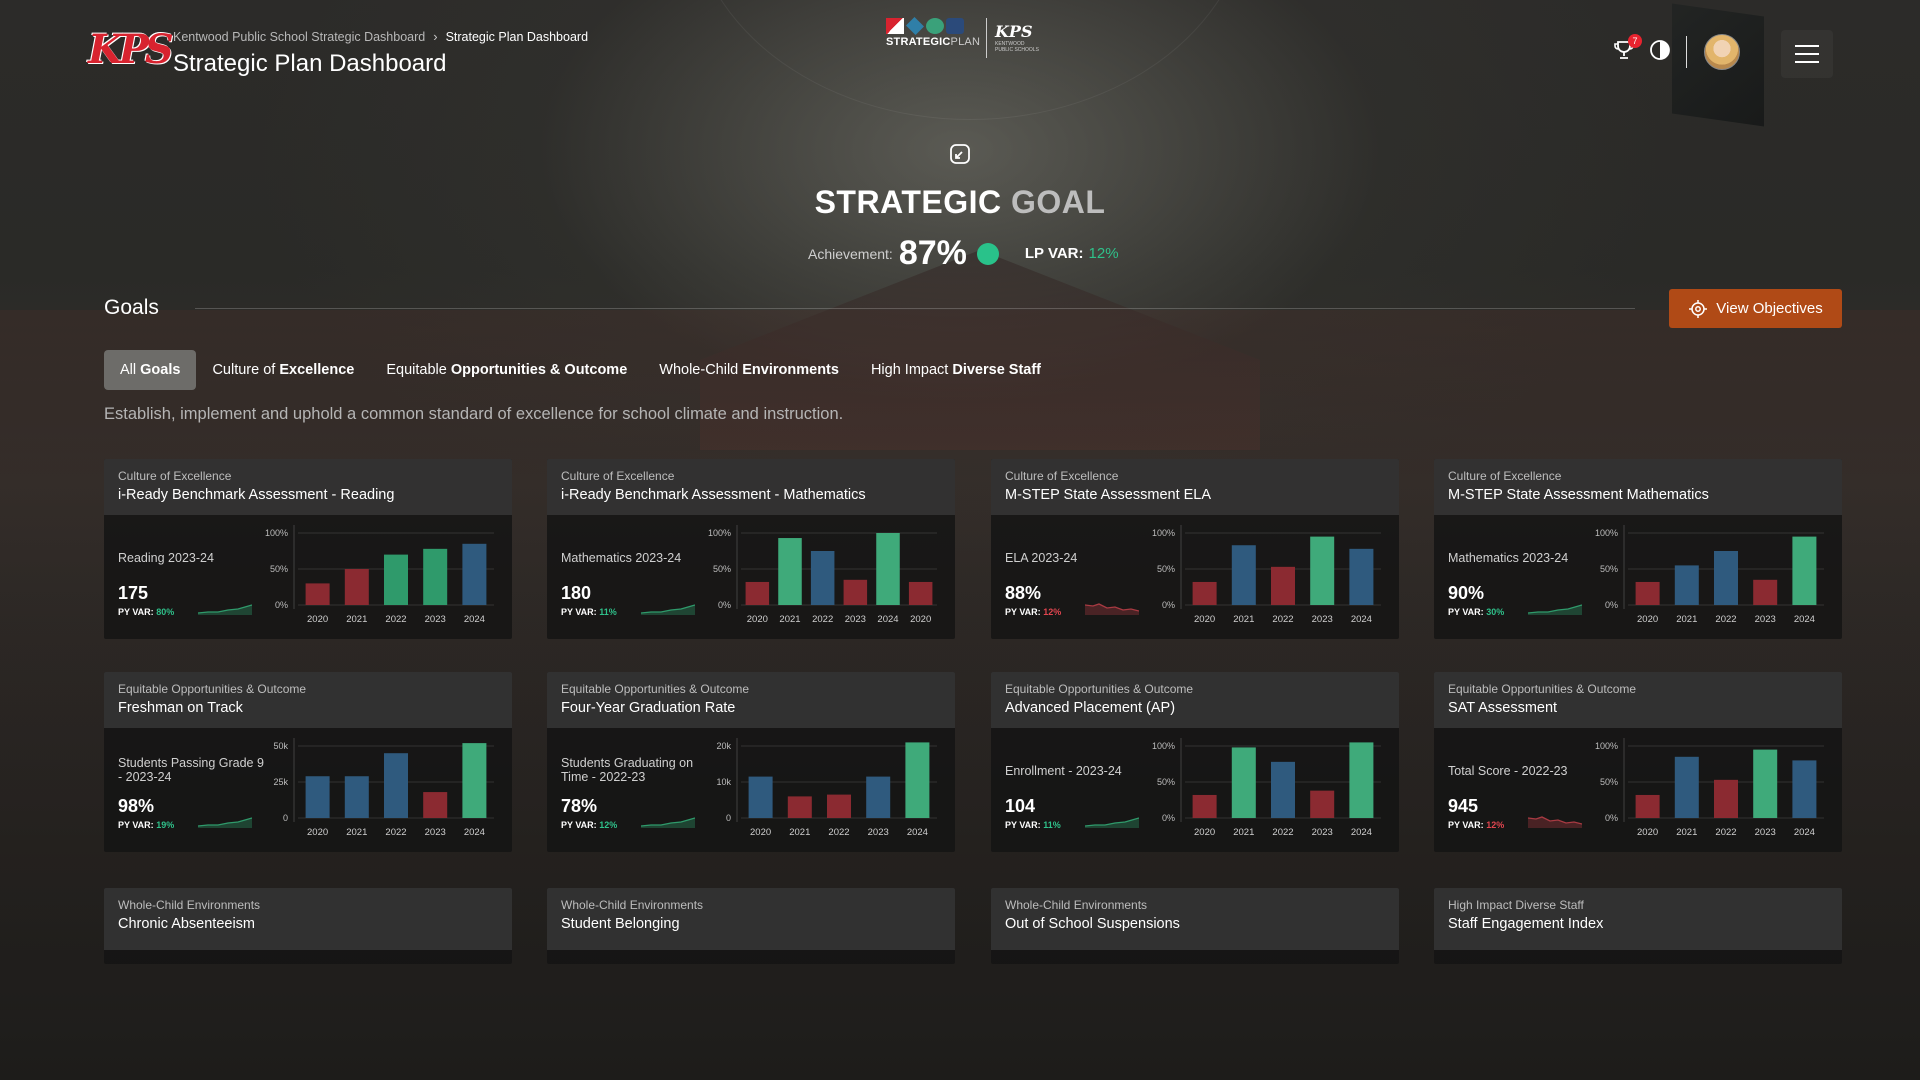 The image size is (1920, 1080). Describe the element at coordinates (1755, 308) in the screenshot. I see `view-objectives-button: View Objectives` at that location.